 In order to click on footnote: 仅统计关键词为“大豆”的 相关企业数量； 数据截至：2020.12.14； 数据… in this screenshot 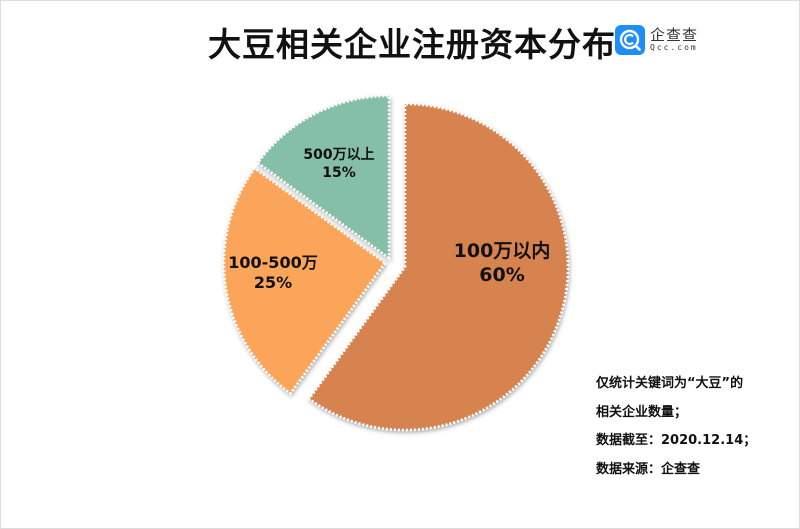, I will do `click(676, 427)`.